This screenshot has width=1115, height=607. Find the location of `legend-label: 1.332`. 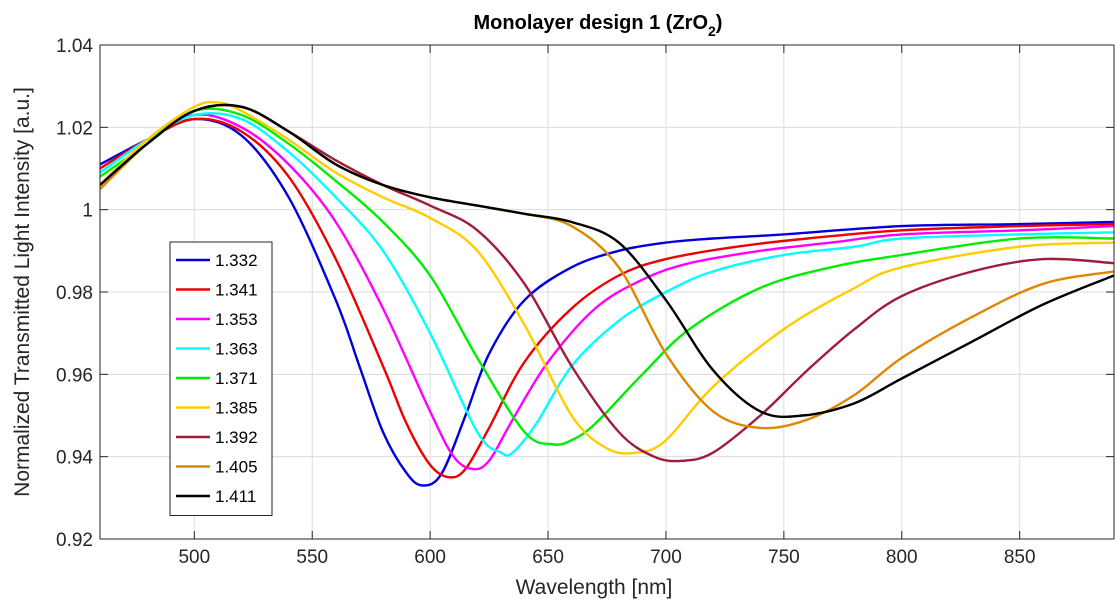

legend-label: 1.332 is located at coordinates (236, 260).